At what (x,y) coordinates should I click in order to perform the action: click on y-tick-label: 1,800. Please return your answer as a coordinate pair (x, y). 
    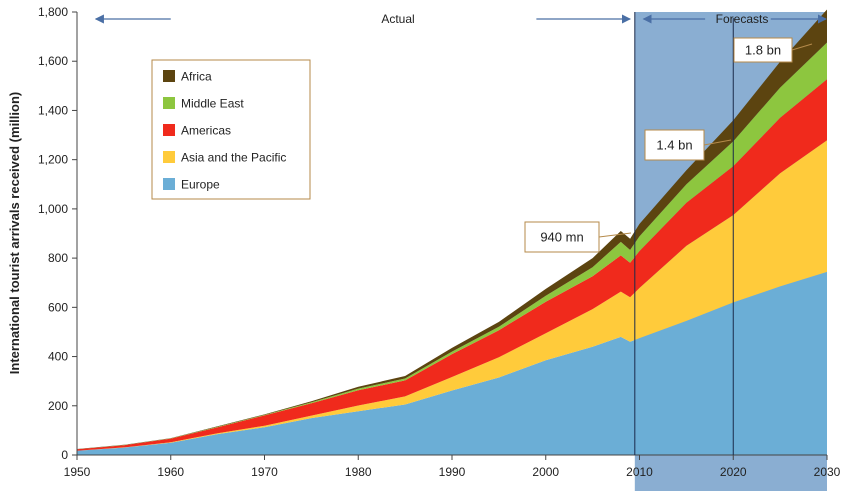
    Looking at the image, I should click on (53, 12).